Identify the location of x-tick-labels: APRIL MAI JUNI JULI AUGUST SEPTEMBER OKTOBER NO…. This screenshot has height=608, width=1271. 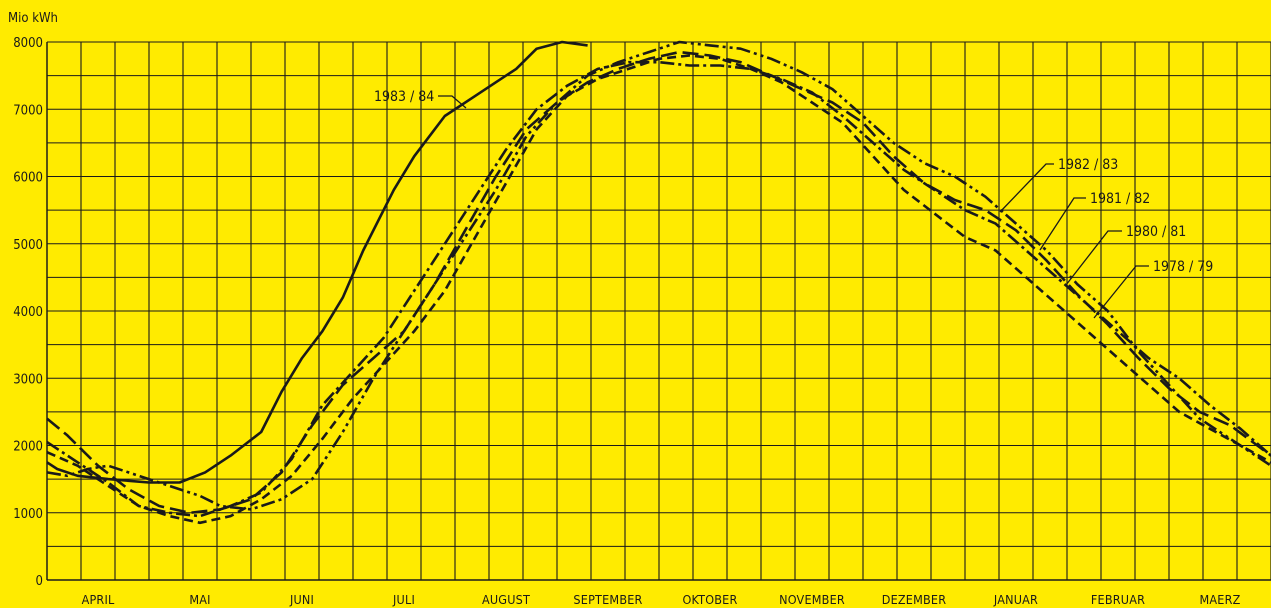
(661, 599).